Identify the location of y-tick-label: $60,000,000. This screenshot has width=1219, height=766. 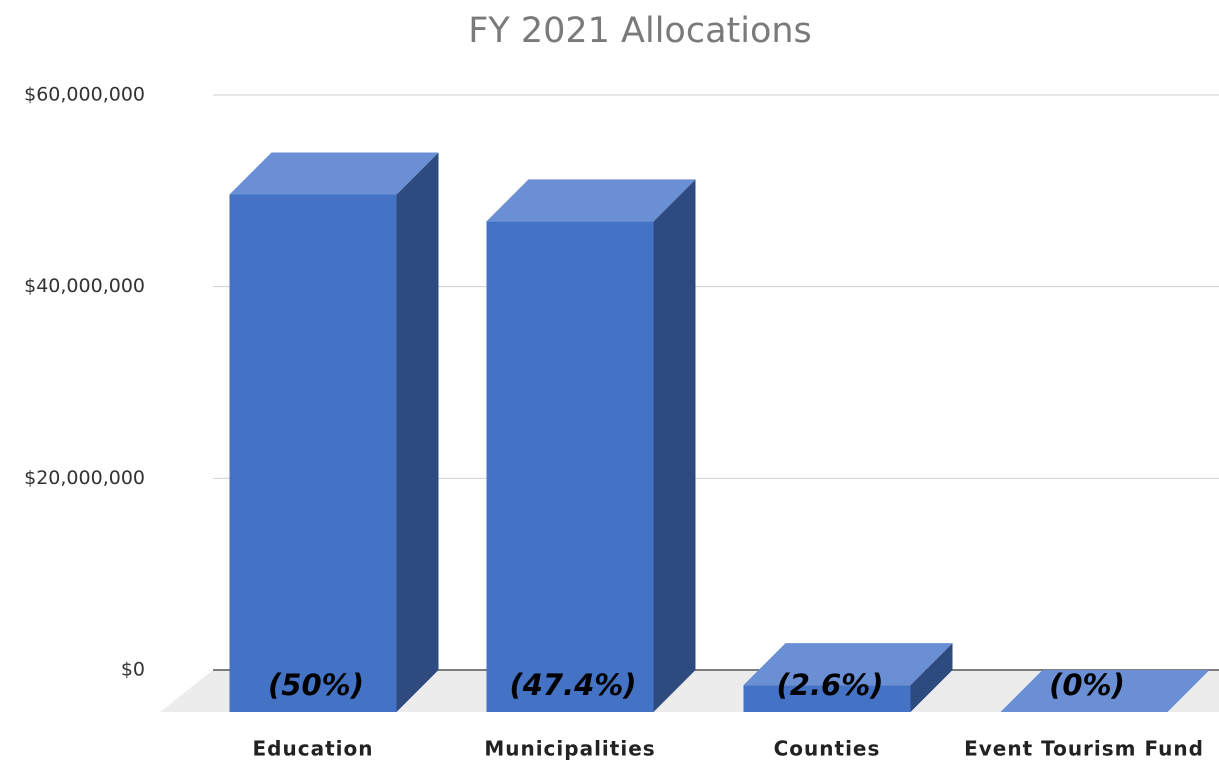
(84, 95).